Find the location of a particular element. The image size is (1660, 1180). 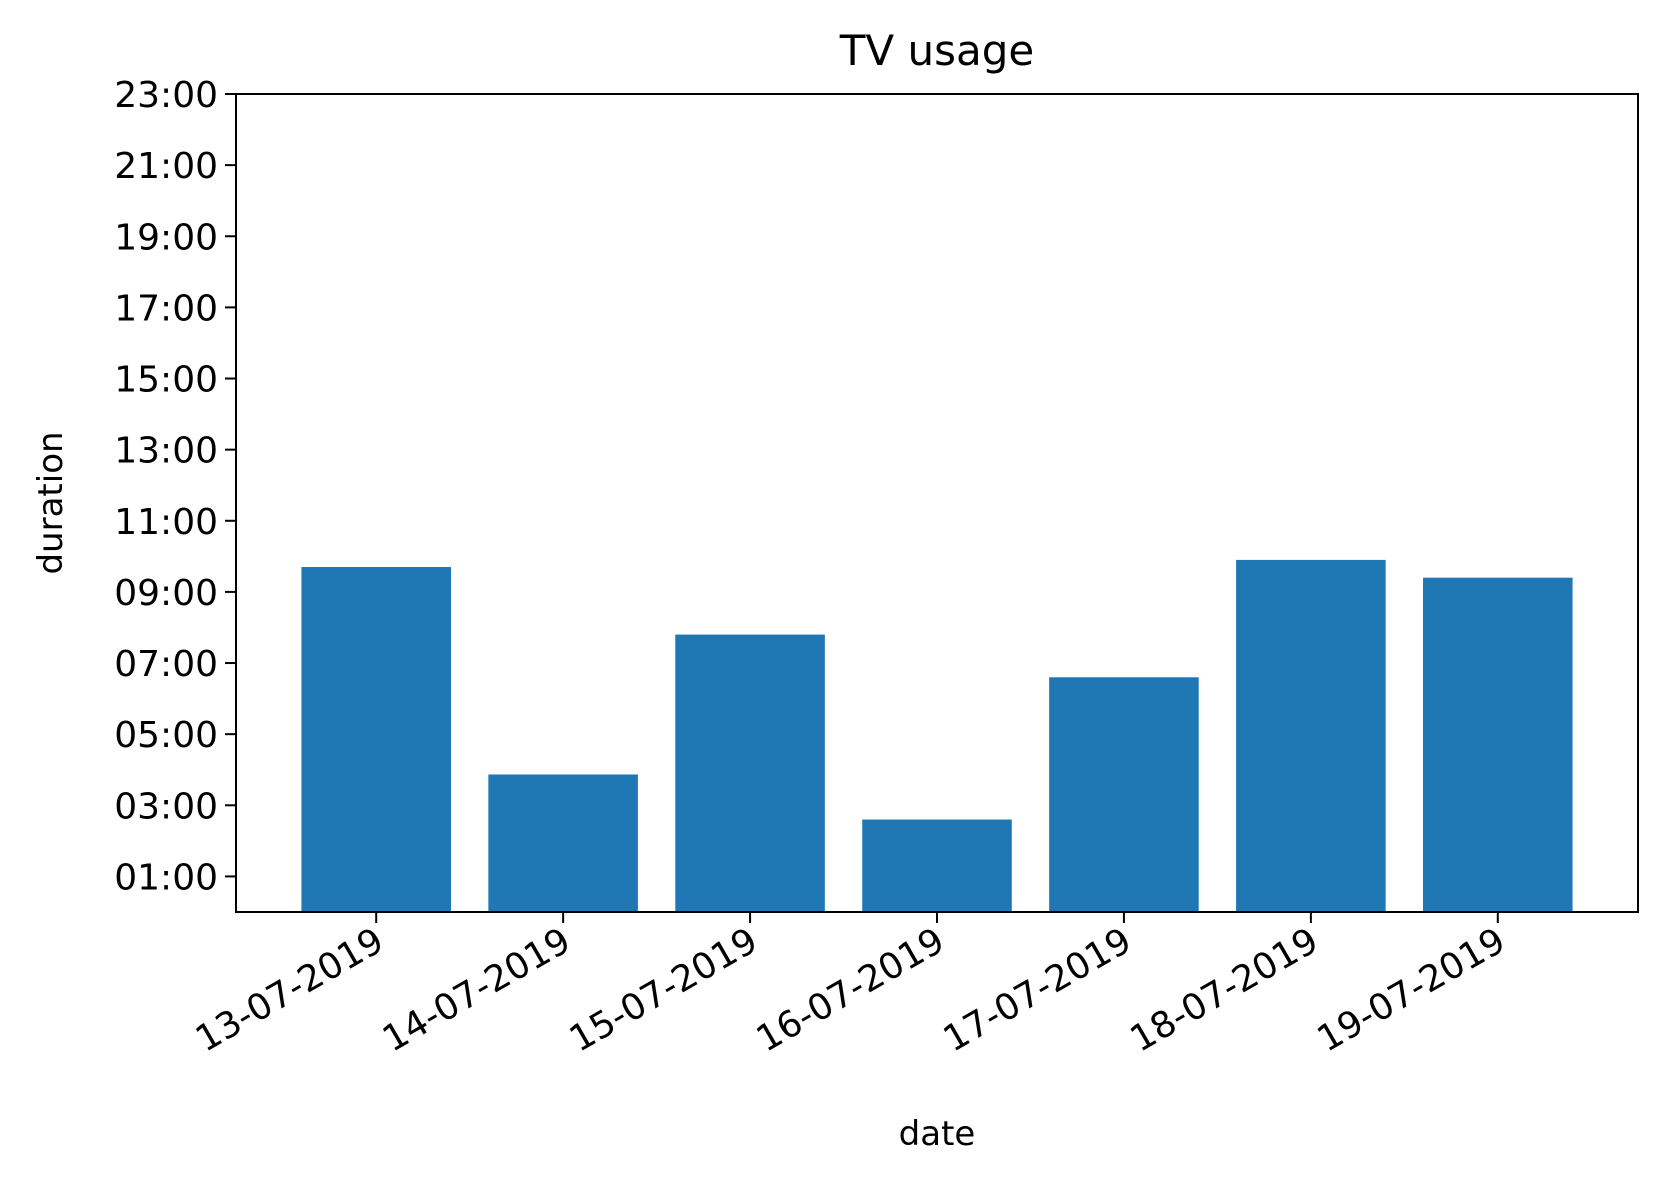

y-tick-label: 05:00 is located at coordinates (166, 735).